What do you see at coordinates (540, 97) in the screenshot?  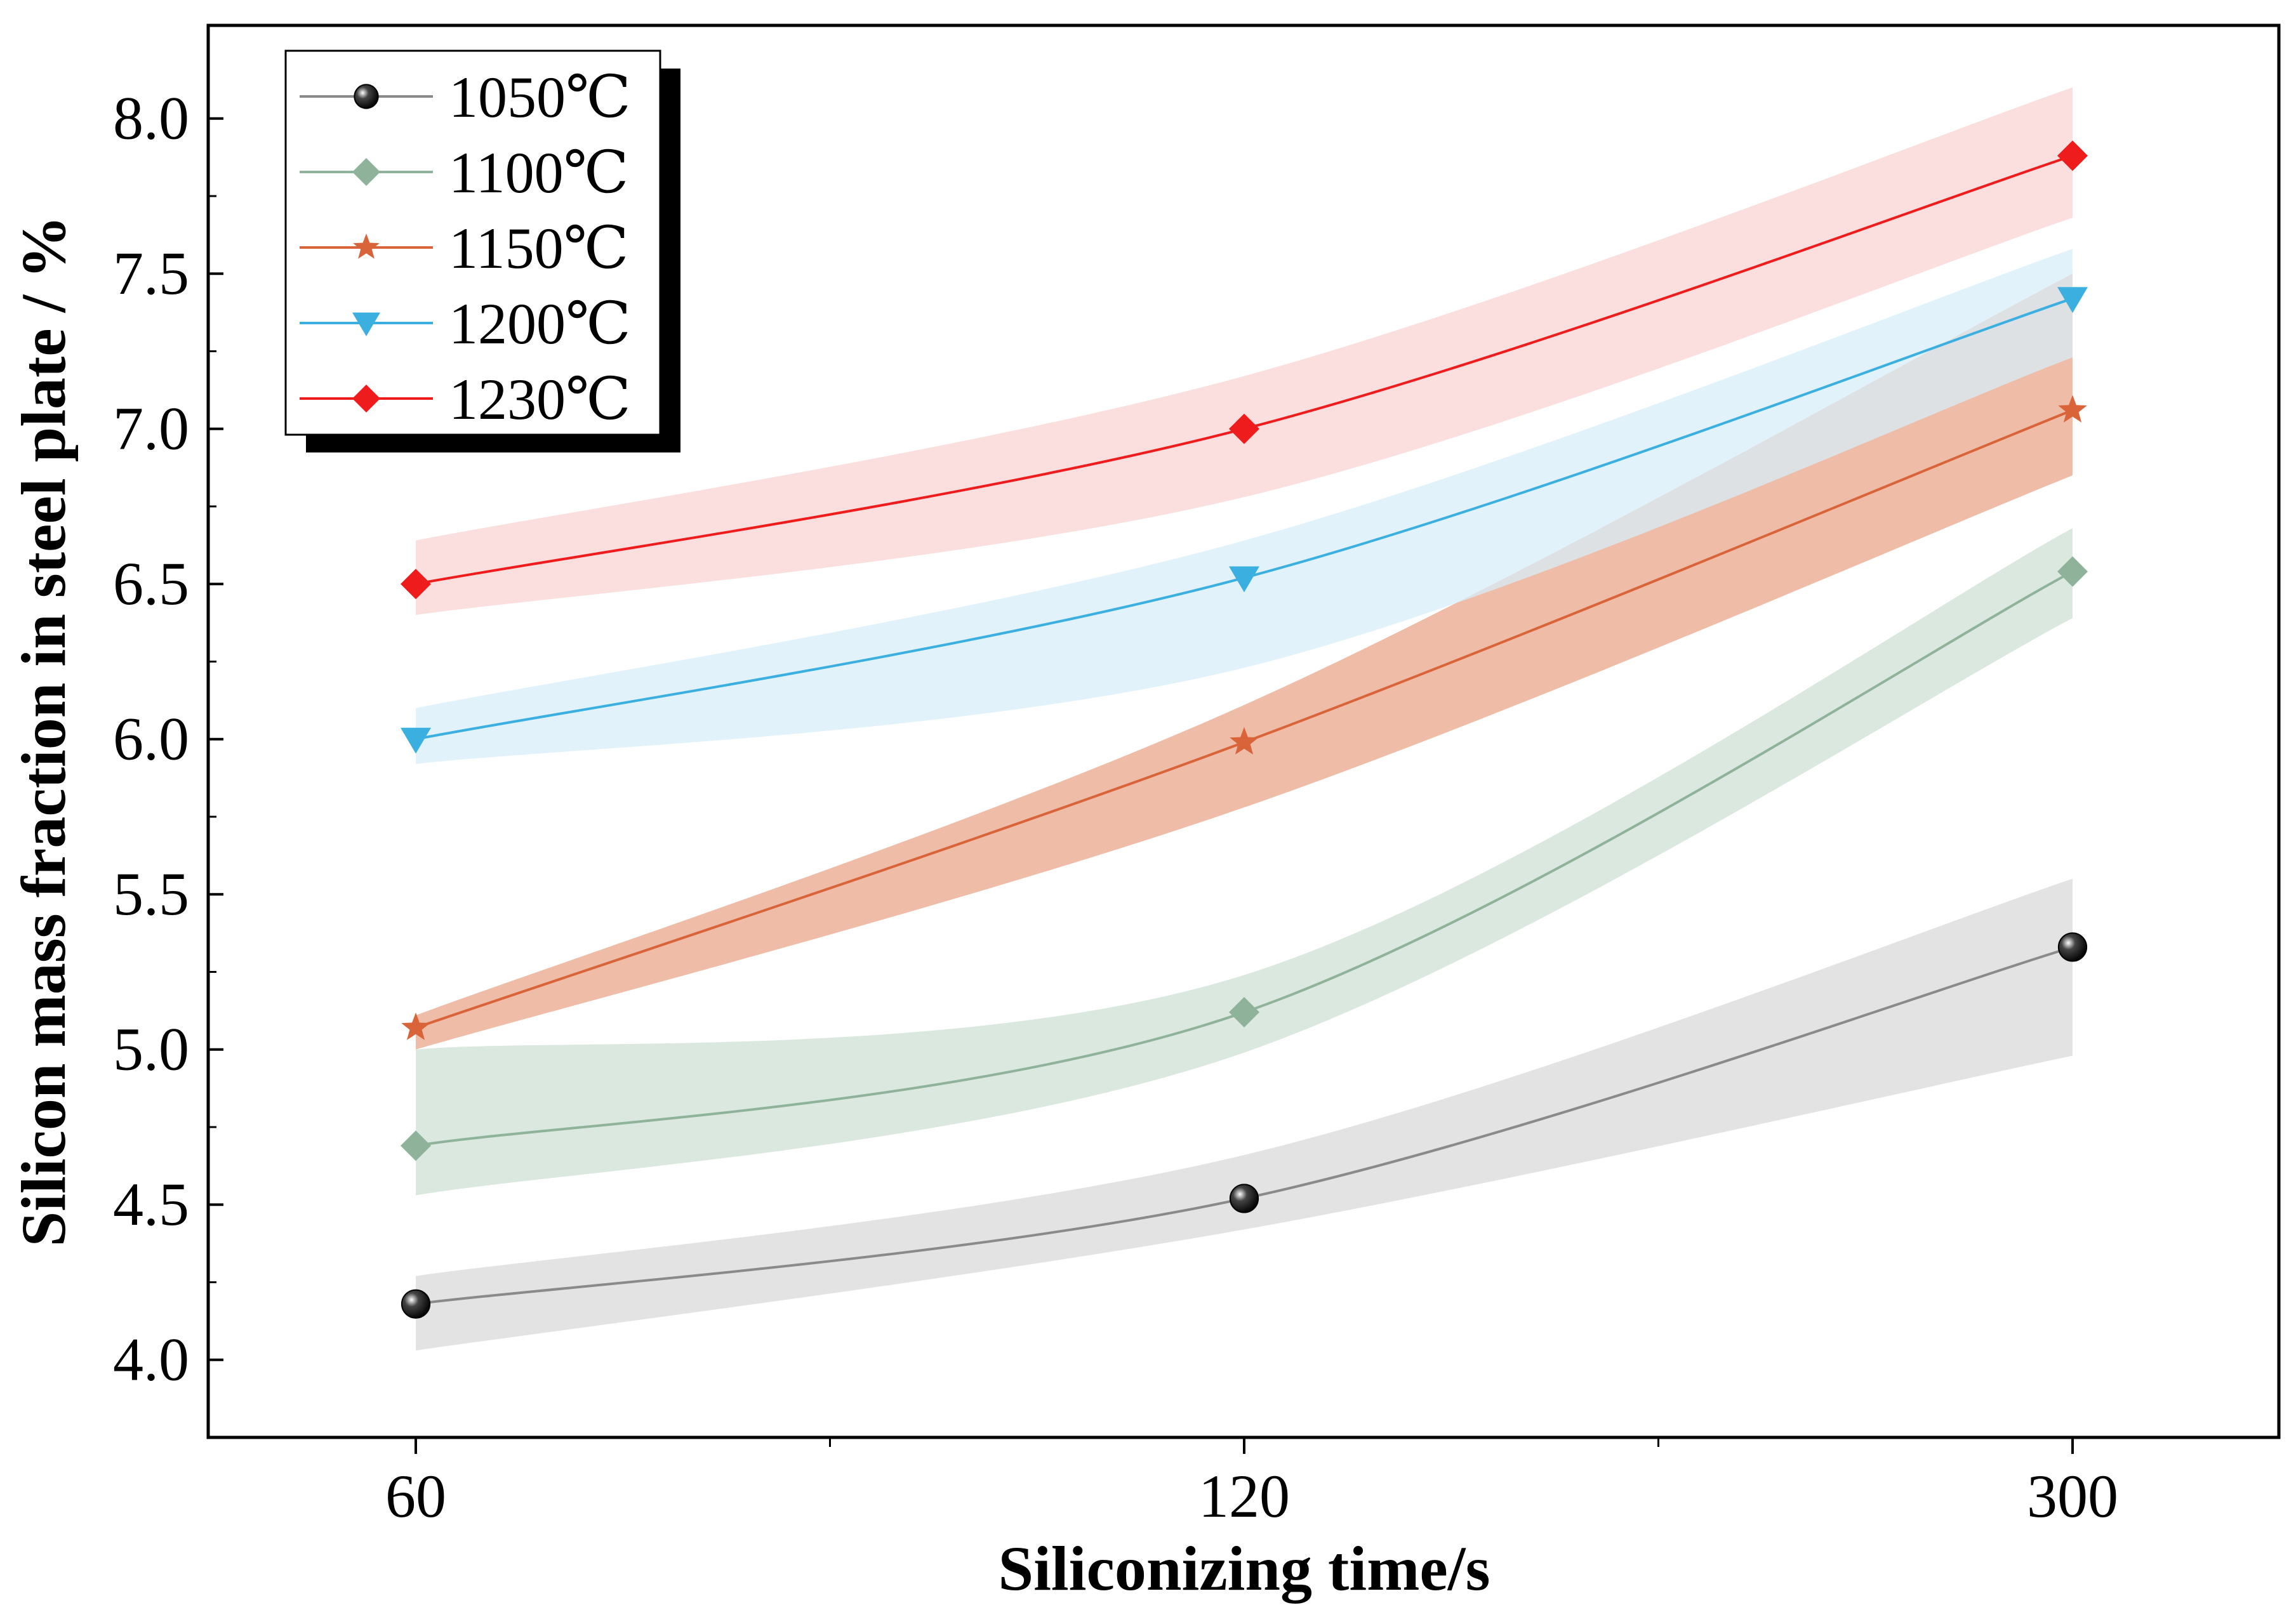 I see `legend-label-1: 1050℃` at bounding box center [540, 97].